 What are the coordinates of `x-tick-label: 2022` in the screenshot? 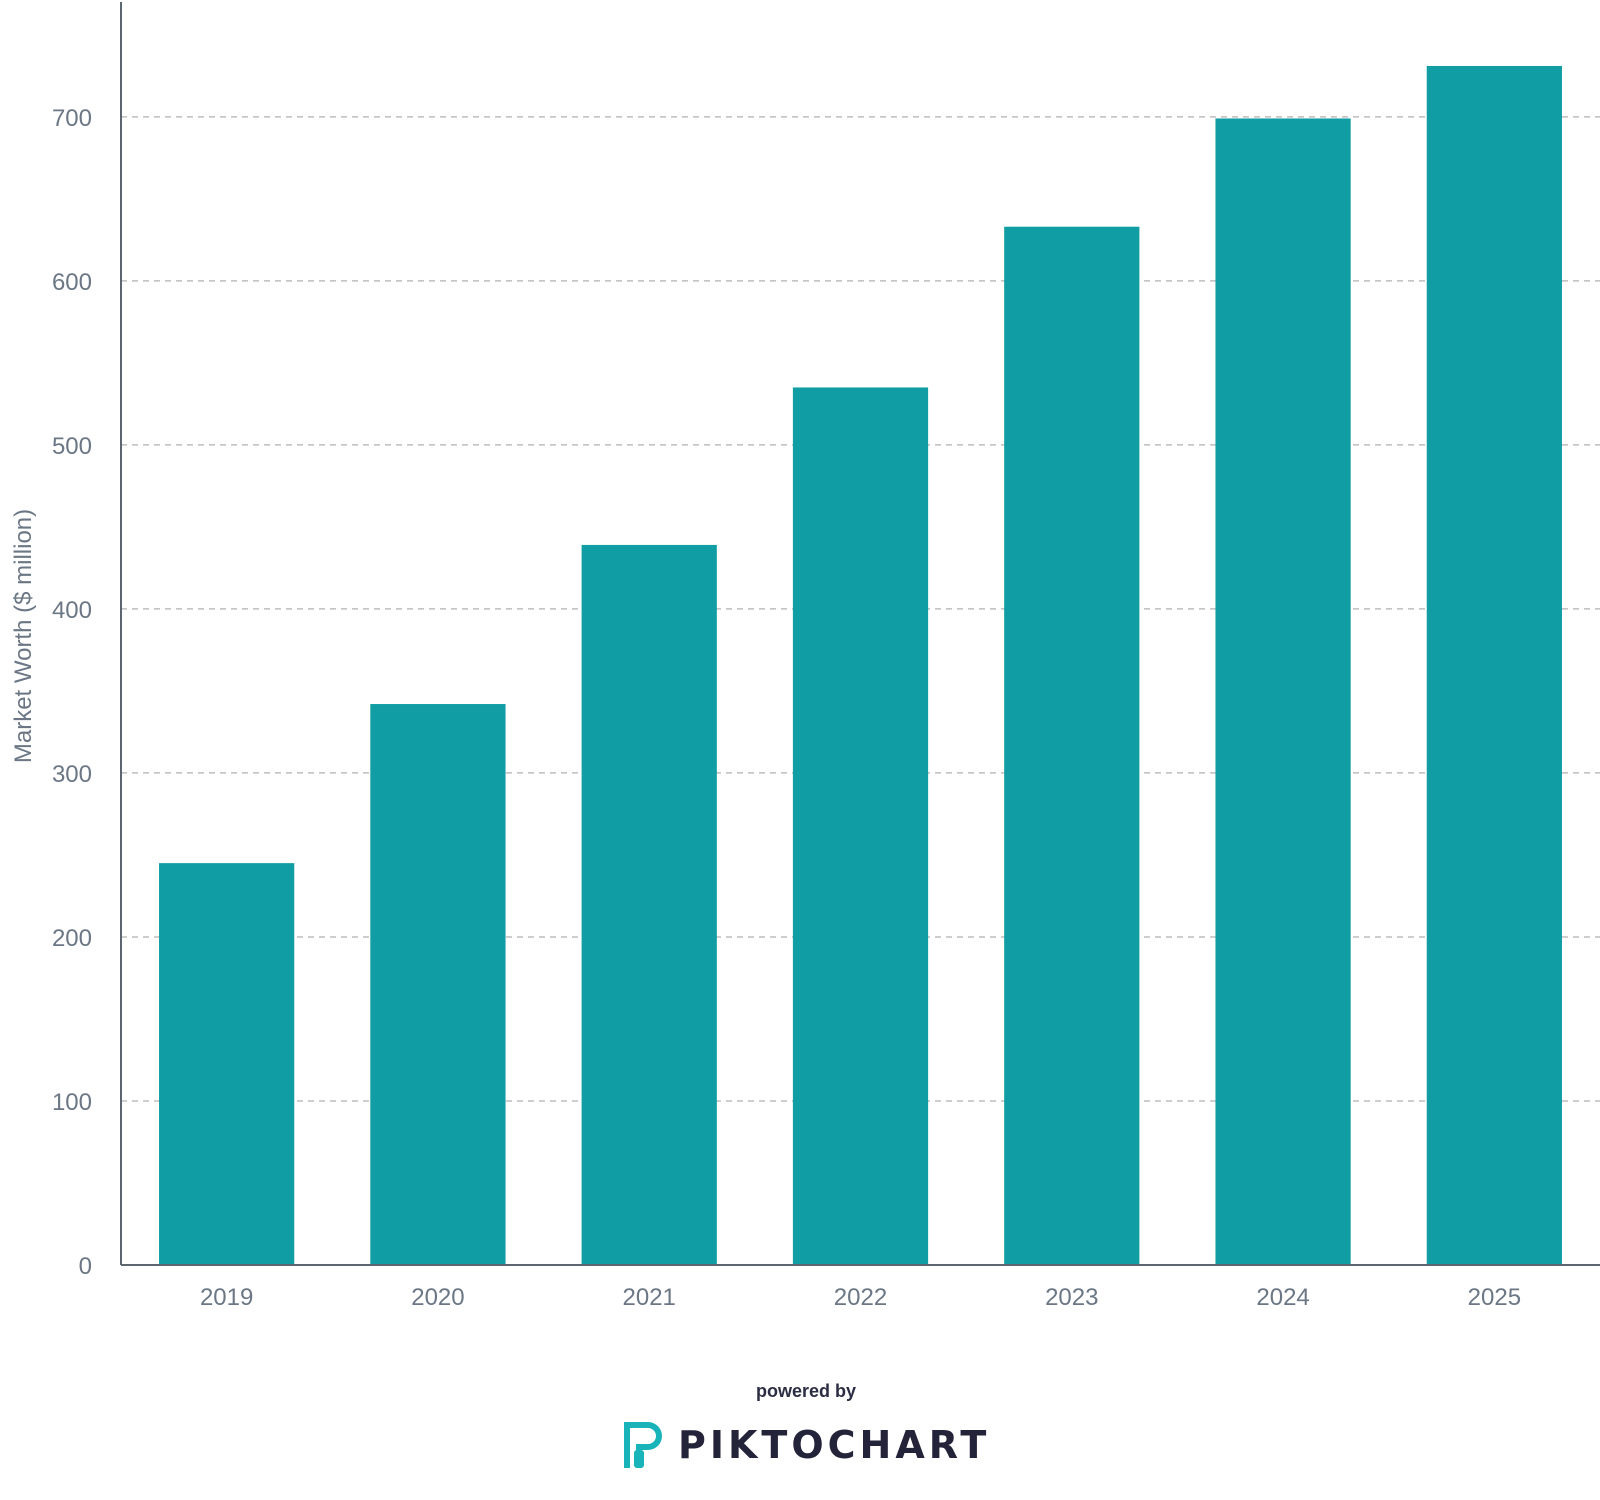 It's located at (860, 1297).